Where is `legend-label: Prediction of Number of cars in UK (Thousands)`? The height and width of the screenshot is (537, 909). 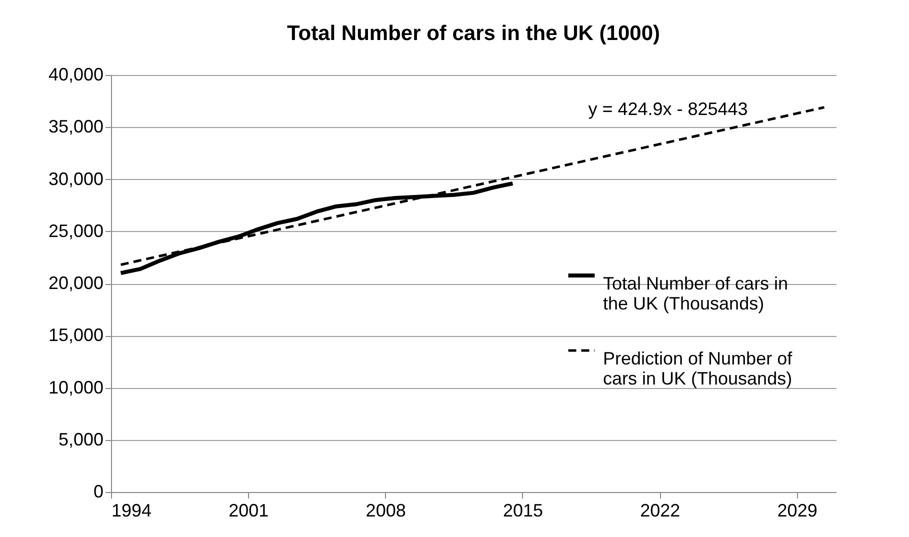 legend-label: Prediction of Number of cars in UK (Thousands) is located at coordinates (698, 368).